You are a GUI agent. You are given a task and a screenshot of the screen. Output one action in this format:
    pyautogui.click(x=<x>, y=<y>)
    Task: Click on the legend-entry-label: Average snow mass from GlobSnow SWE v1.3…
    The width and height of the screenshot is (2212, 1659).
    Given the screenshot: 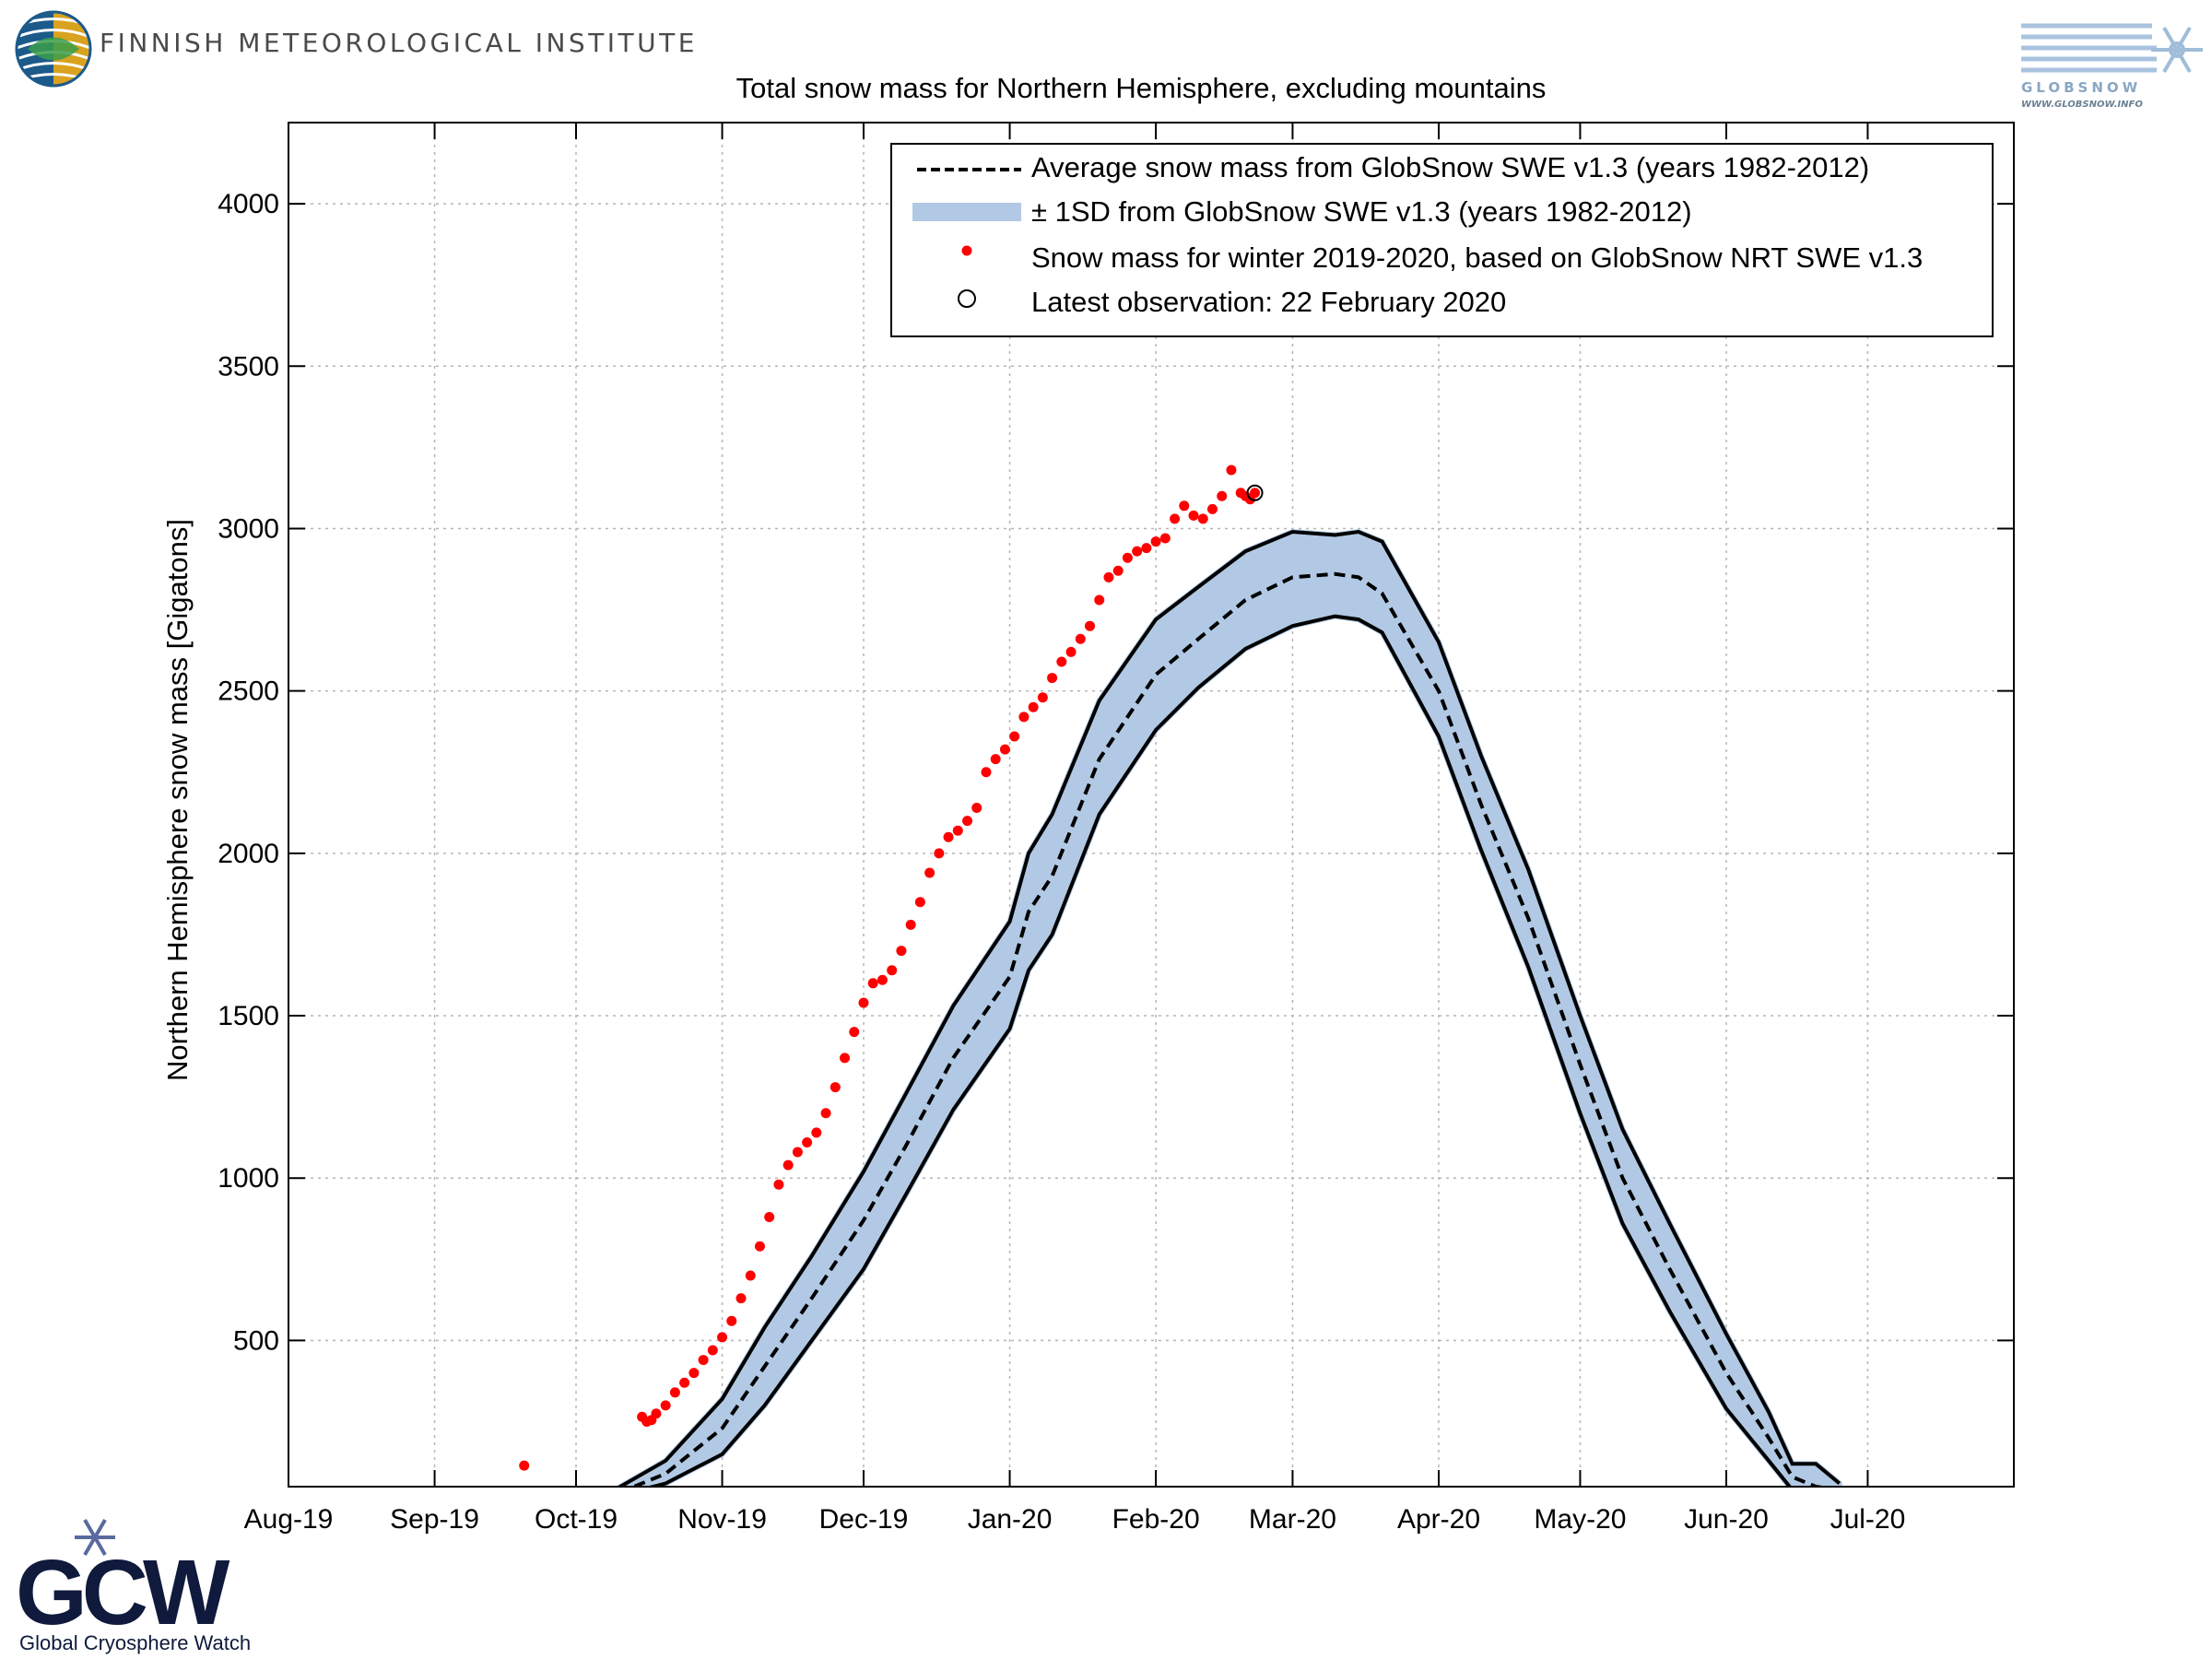 What is the action you would take?
    pyautogui.click(x=1450, y=167)
    